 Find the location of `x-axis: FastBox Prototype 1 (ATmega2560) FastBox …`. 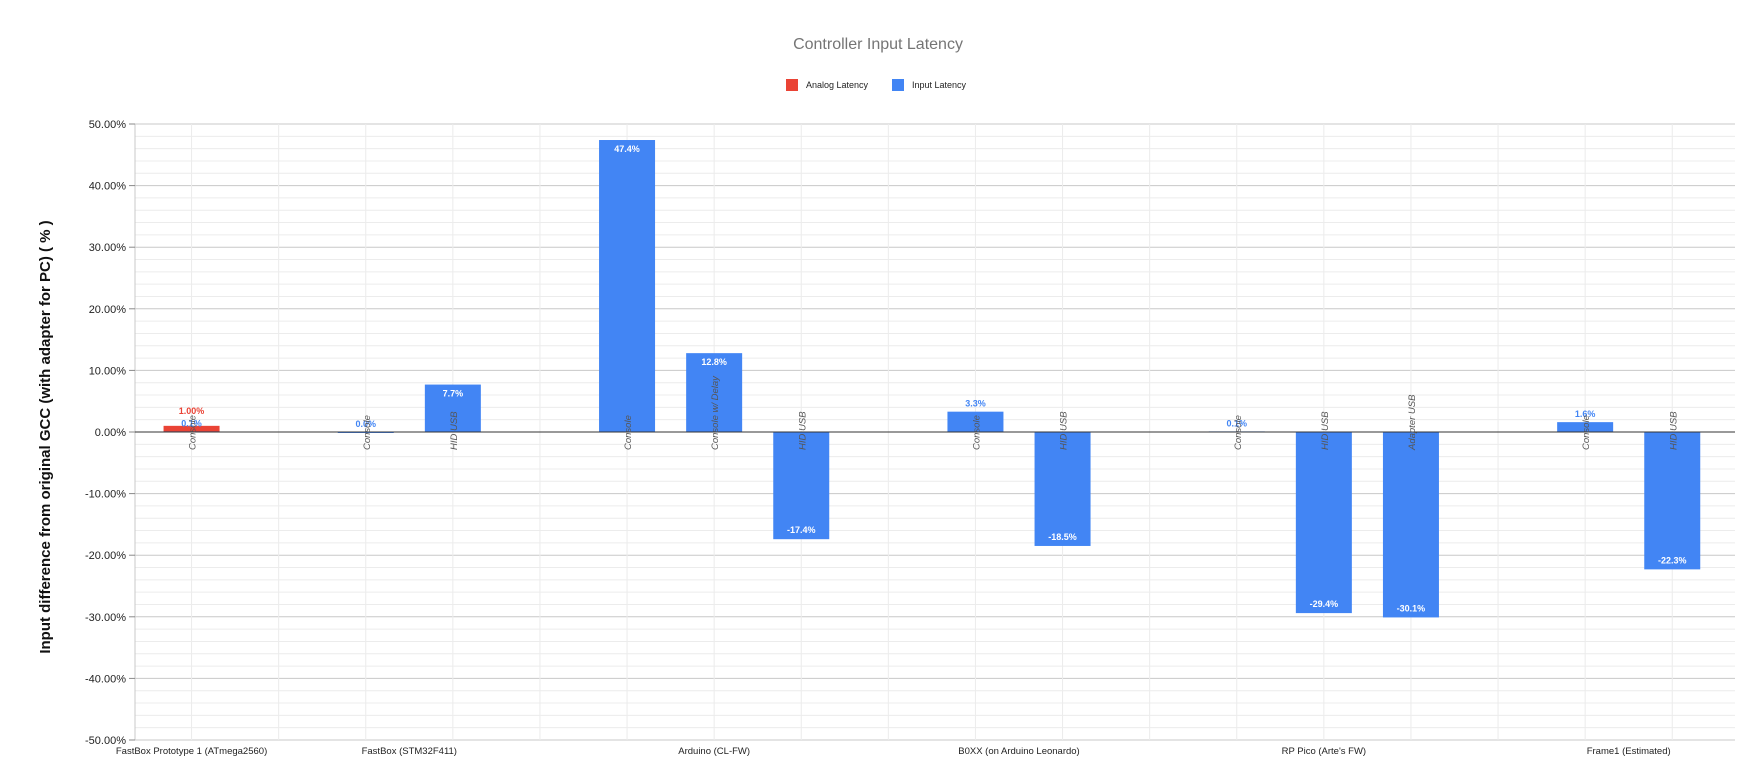

x-axis: FastBox Prototype 1 (ATmega2560) FastBox … is located at coordinates (893, 751).